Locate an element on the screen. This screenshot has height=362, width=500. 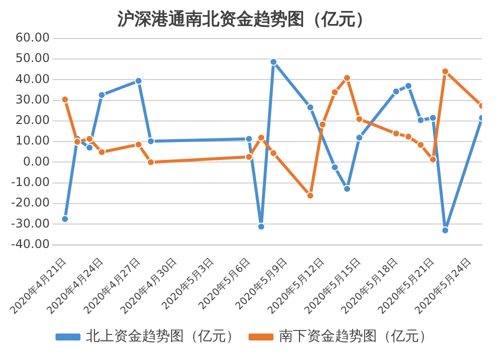
chart-title: 沪深港通南北资金趋势图（亿元） is located at coordinates (244, 20).